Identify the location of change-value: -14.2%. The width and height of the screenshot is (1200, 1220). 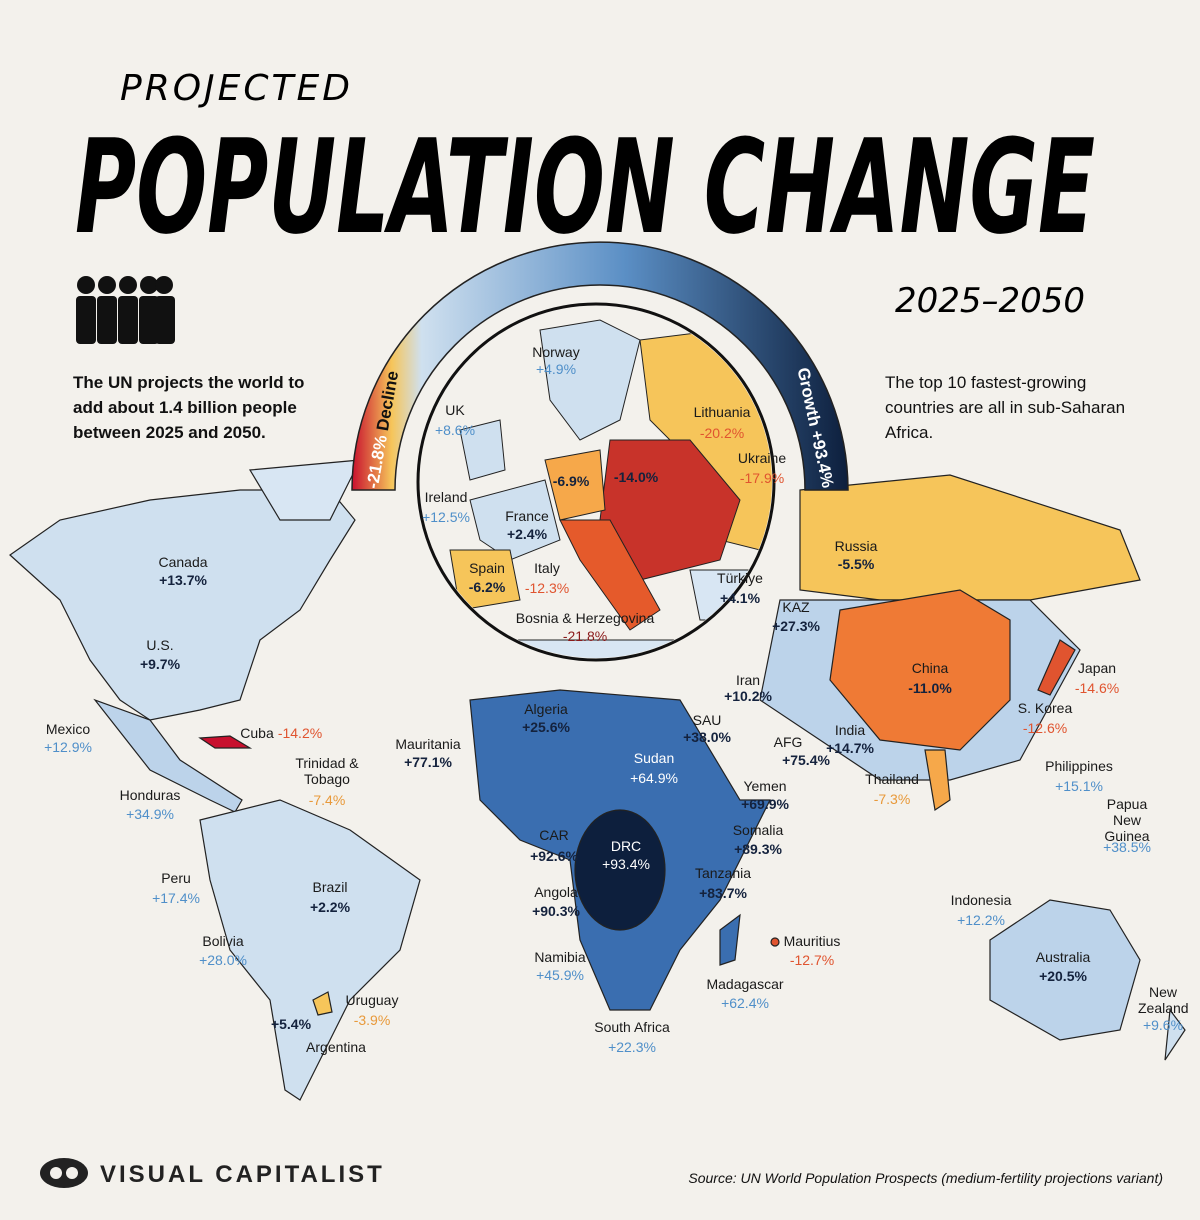
(300, 733).